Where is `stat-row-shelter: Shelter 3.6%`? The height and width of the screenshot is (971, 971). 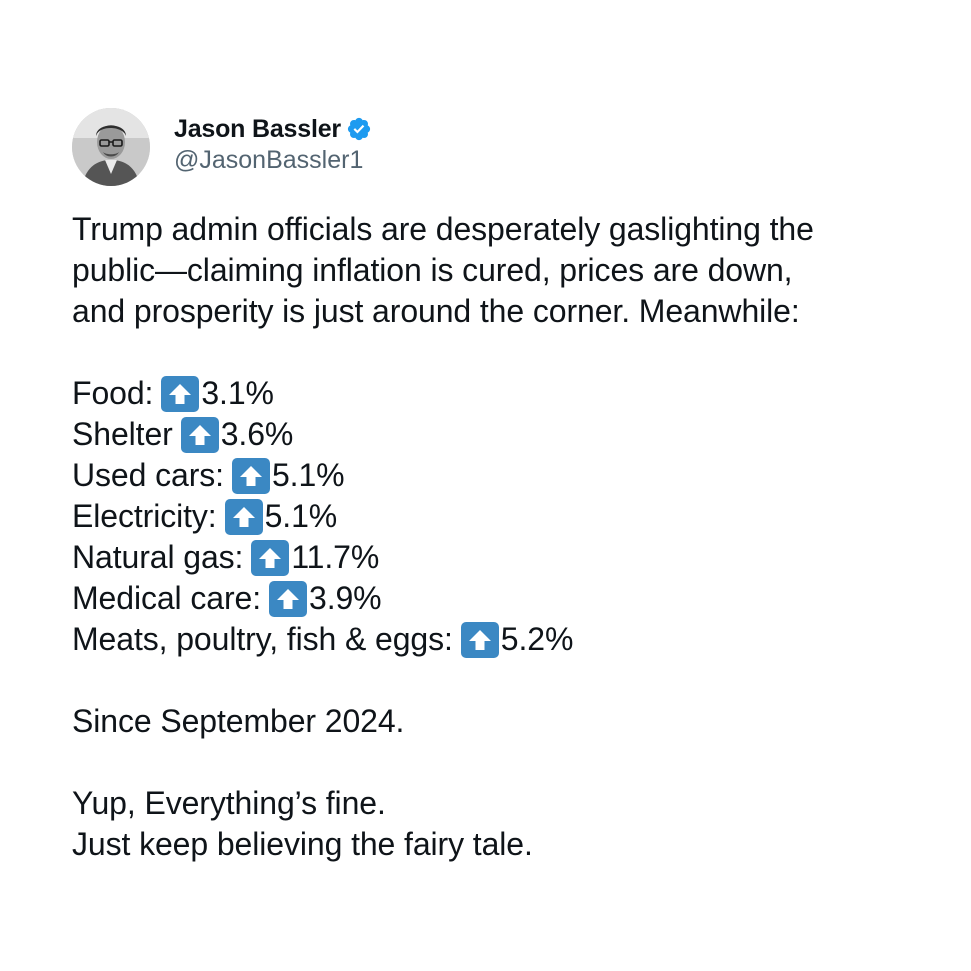 stat-row-shelter: Shelter 3.6% is located at coordinates (502, 434).